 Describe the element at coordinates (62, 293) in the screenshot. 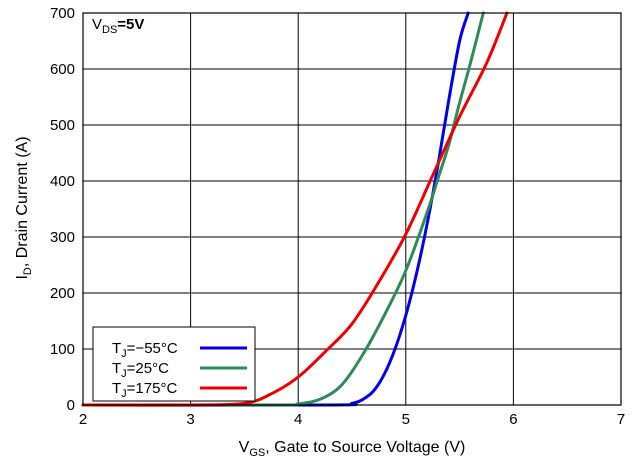

I see `y-tick-label: 200` at that location.